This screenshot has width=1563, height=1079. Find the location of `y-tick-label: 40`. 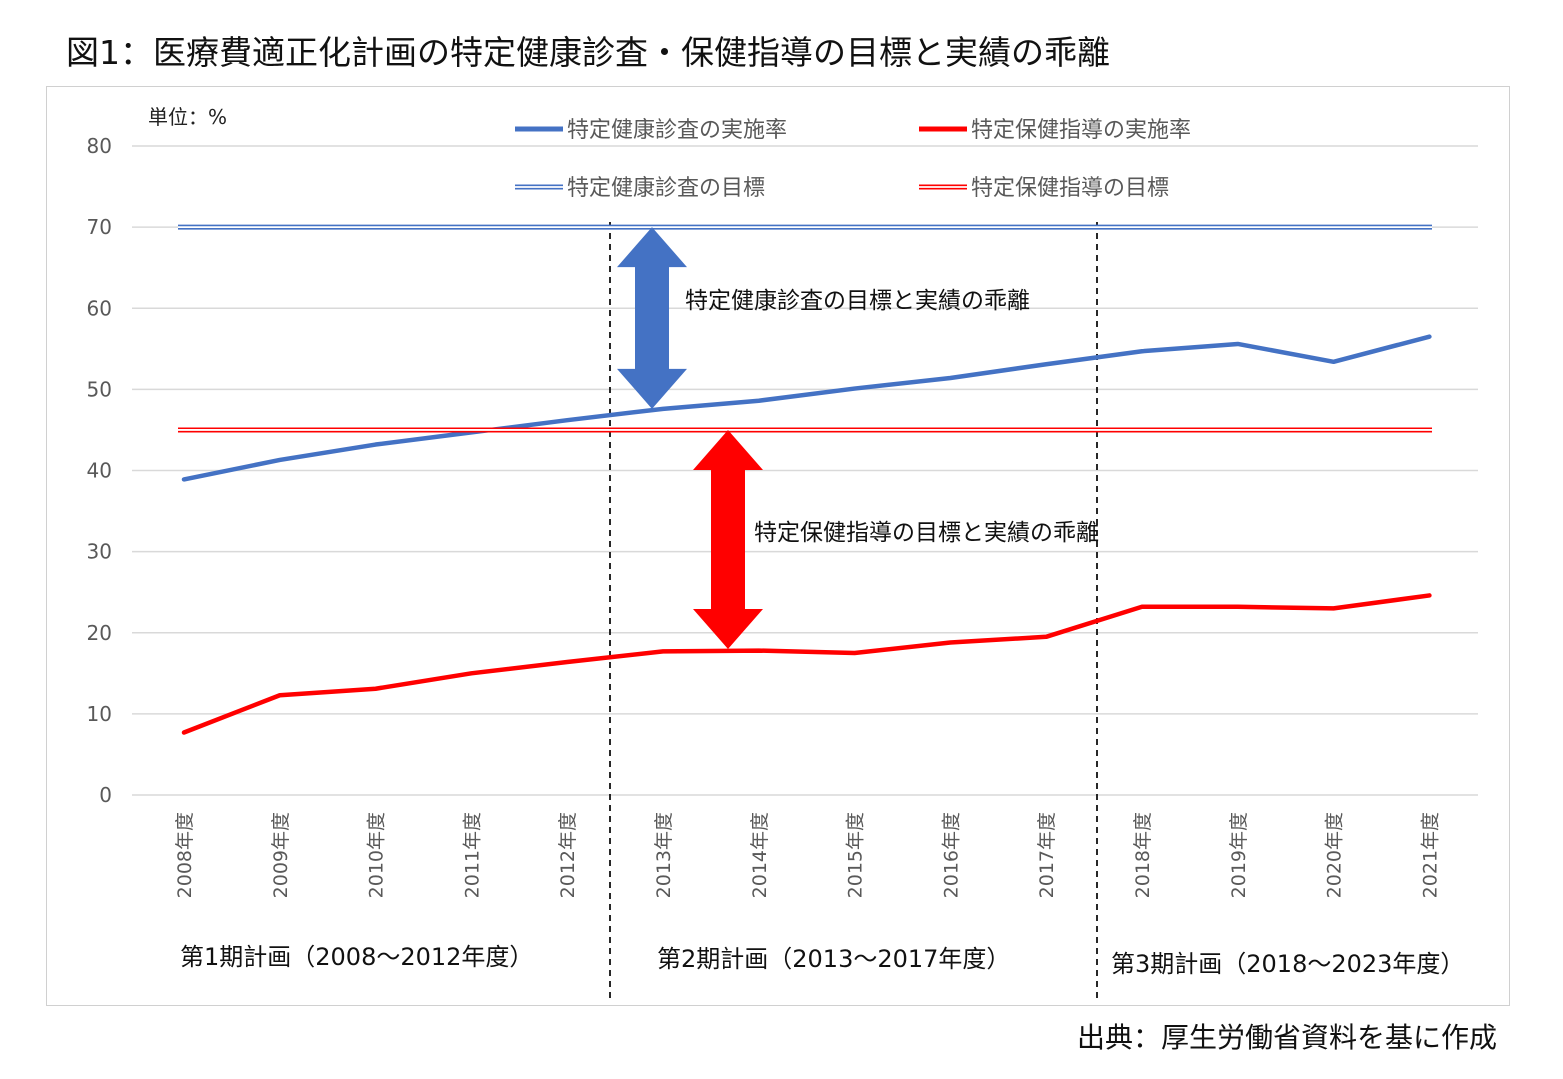

y-tick-label: 40 is located at coordinates (99, 471).